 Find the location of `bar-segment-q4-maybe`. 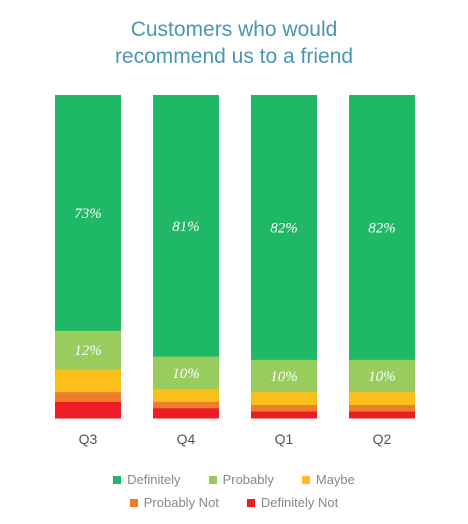

bar-segment-q4-maybe is located at coordinates (186, 395).